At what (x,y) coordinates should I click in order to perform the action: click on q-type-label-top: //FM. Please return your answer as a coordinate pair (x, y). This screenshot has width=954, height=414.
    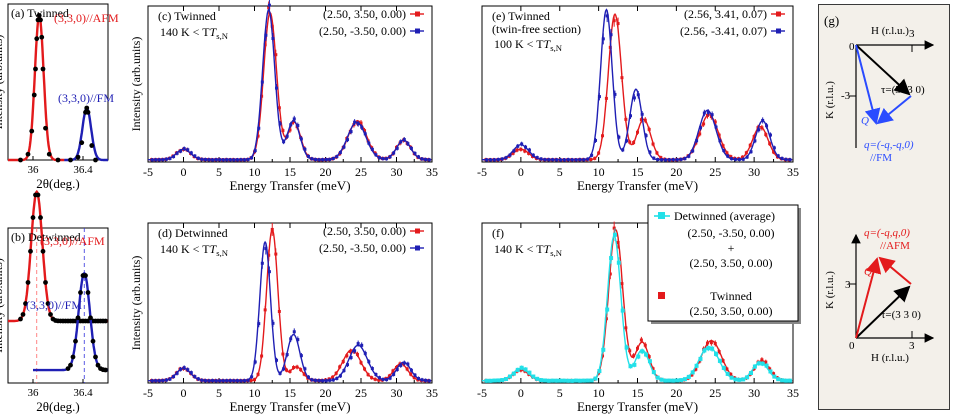
    Looking at the image, I should click on (881, 158).